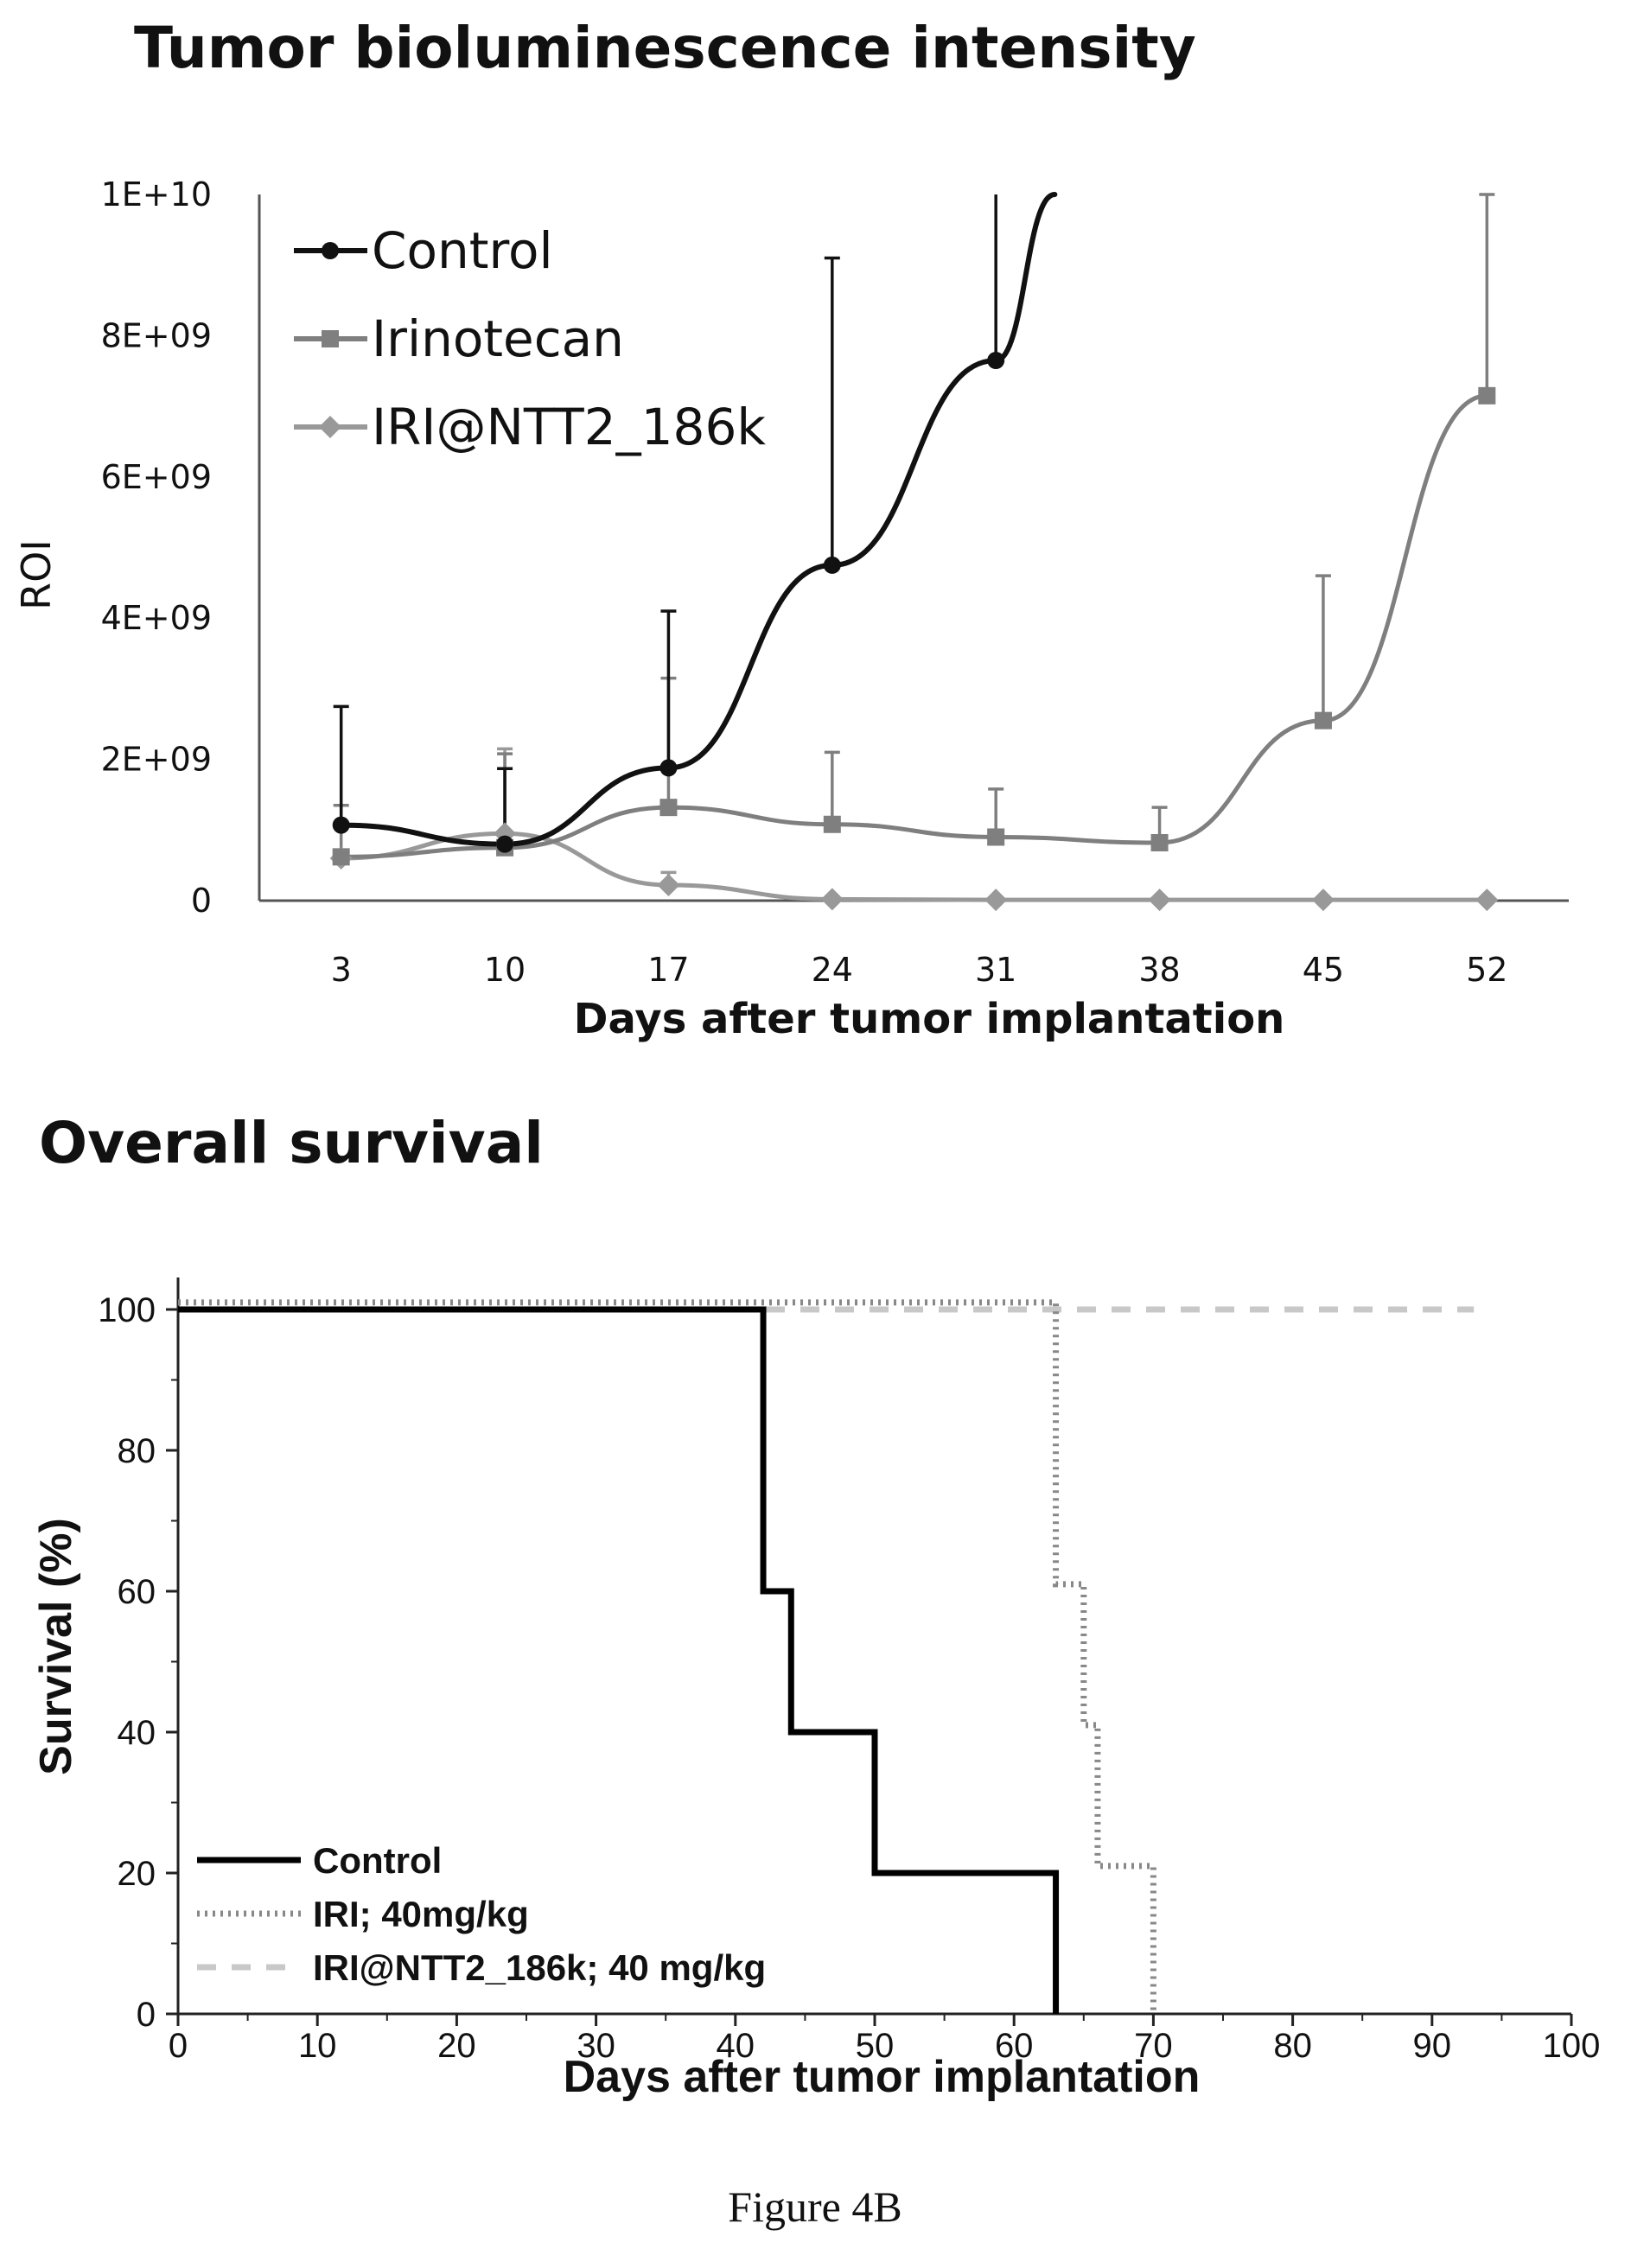 The width and height of the screenshot is (1631, 2268). What do you see at coordinates (156, 547) in the screenshot?
I see `y-tick-labels: 0 2E+09 4E+09 6E+09 8E+09 1E+10` at bounding box center [156, 547].